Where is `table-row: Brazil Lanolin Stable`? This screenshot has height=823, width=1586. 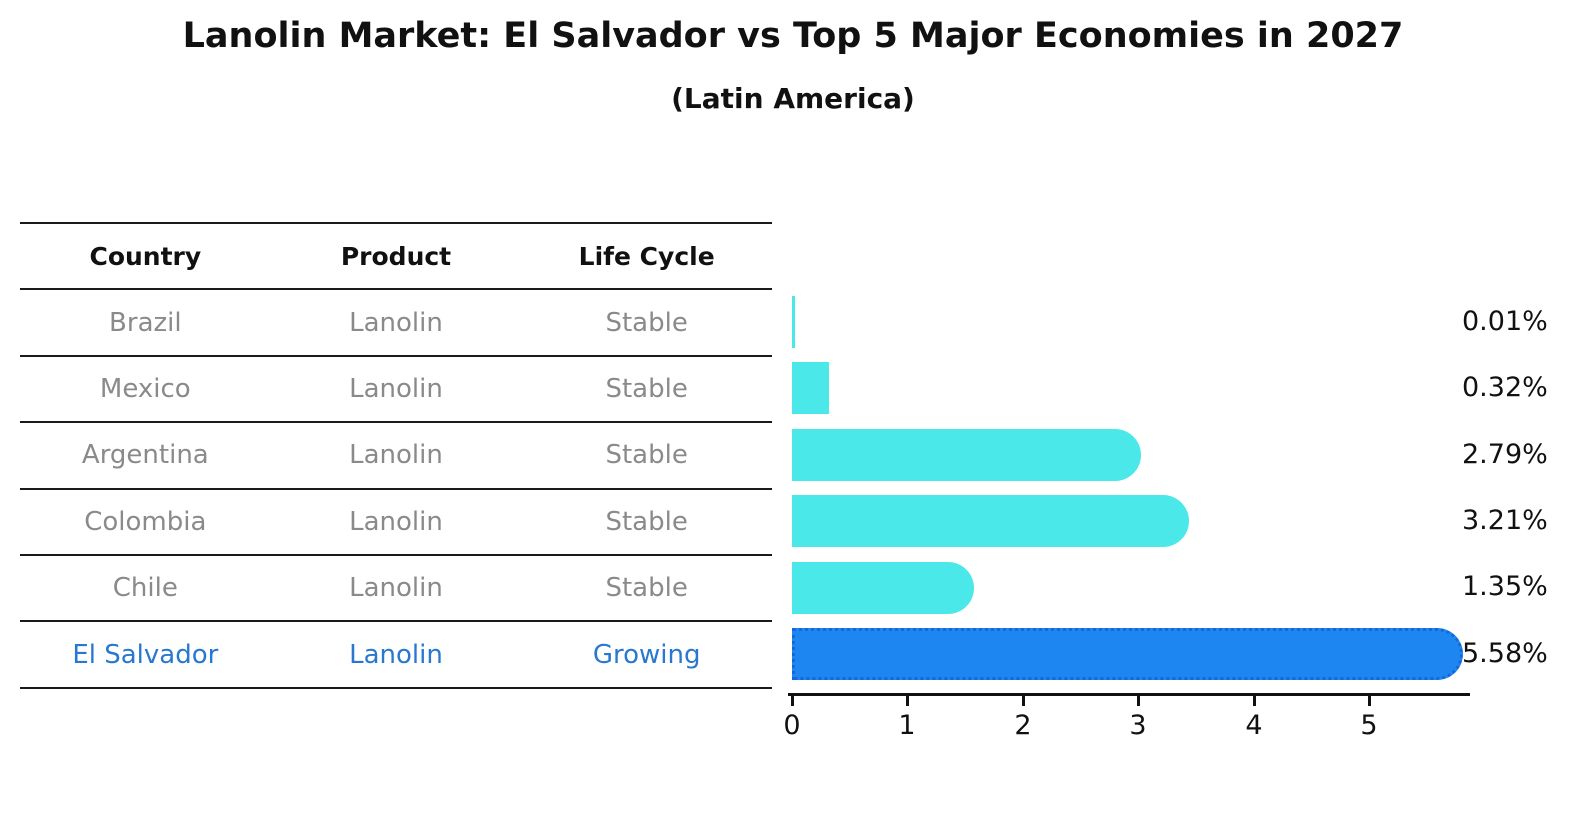 table-row: Brazil Lanolin Stable is located at coordinates (396, 323).